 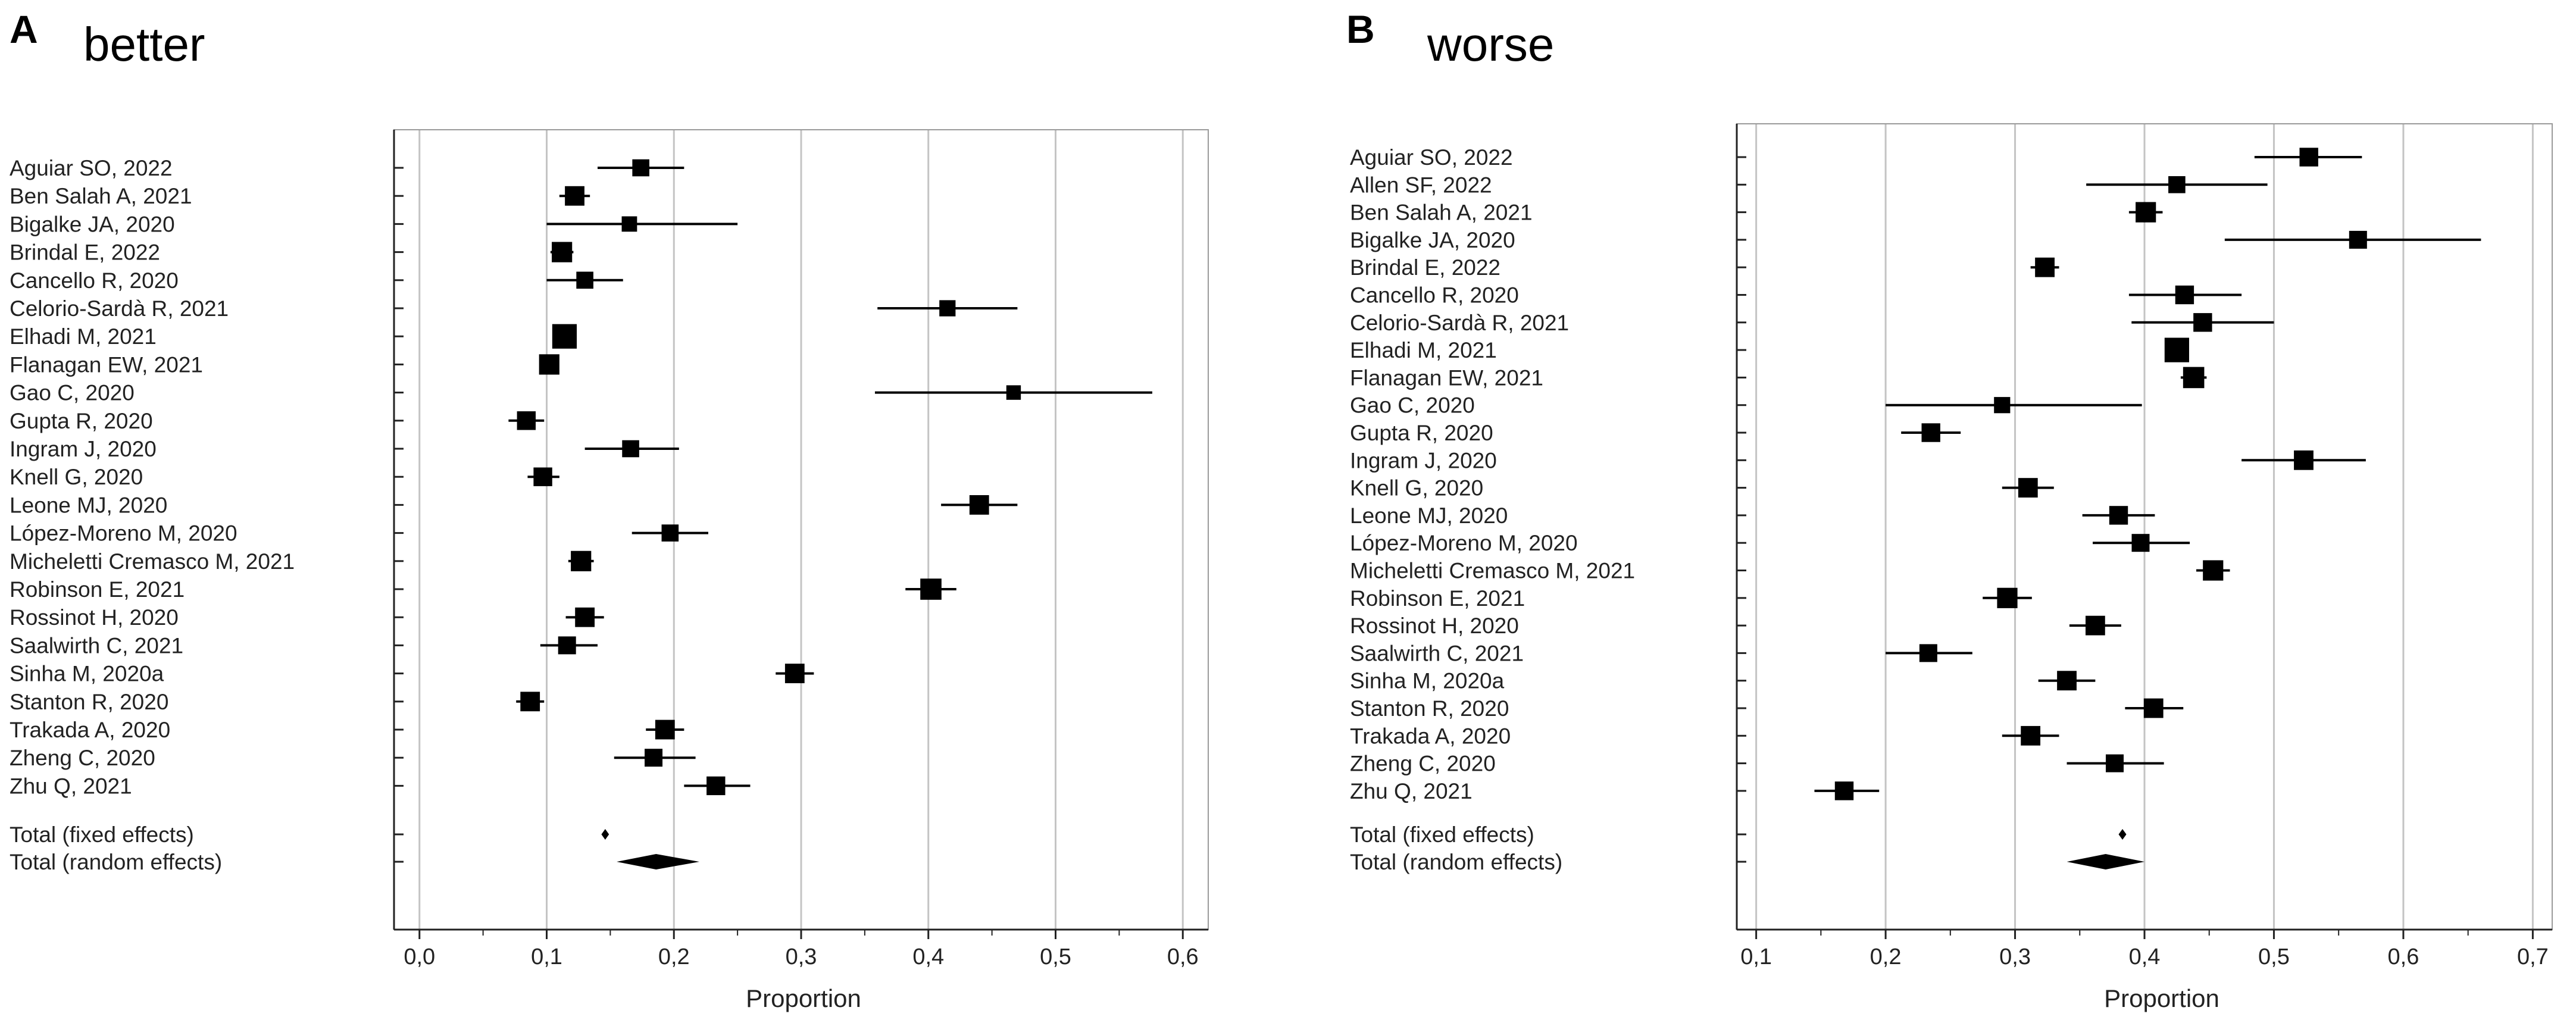 What do you see at coordinates (81, 421) in the screenshot?
I see `study-label: Gupta R, 2020` at bounding box center [81, 421].